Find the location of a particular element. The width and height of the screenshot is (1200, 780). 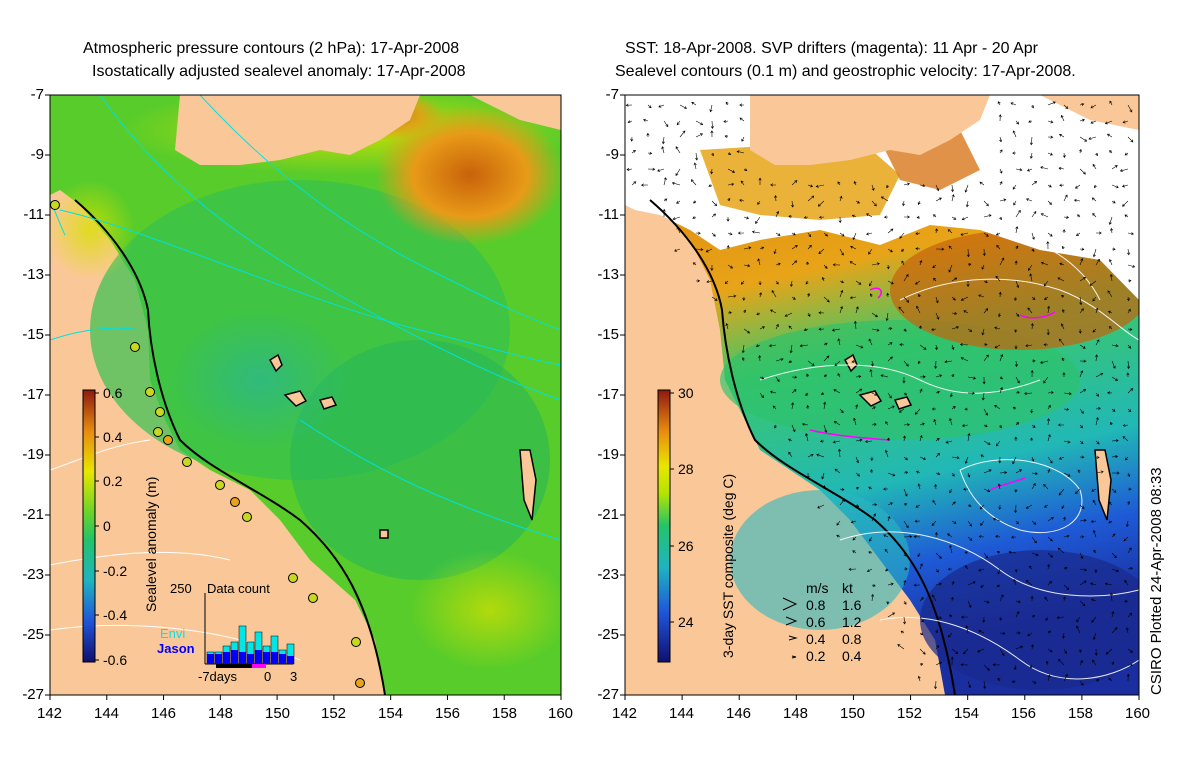

right-x-tick: 148 is located at coordinates (796, 713).